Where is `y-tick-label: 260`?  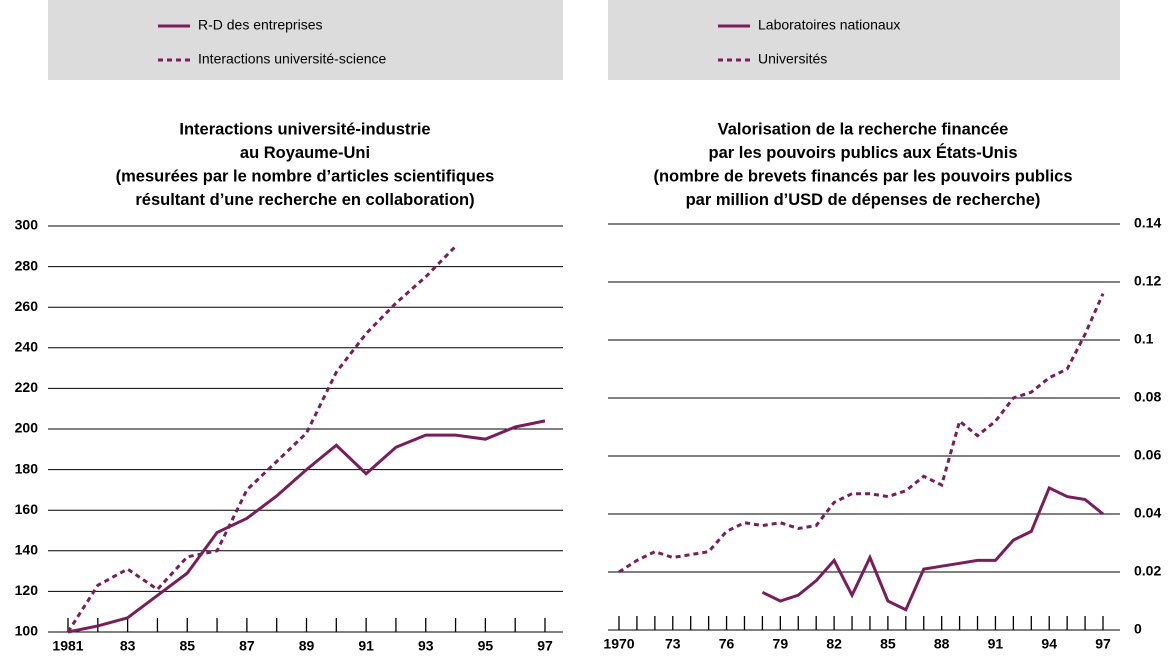 y-tick-label: 260 is located at coordinates (27, 306).